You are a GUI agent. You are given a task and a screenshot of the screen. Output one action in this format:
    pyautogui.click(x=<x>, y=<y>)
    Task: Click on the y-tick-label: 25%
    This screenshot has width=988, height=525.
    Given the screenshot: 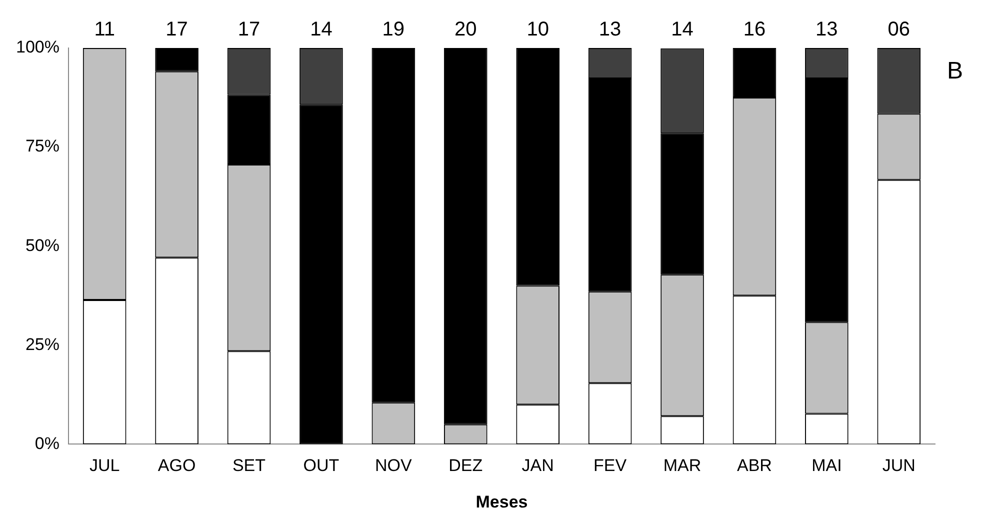 What is the action you would take?
    pyautogui.click(x=42, y=344)
    